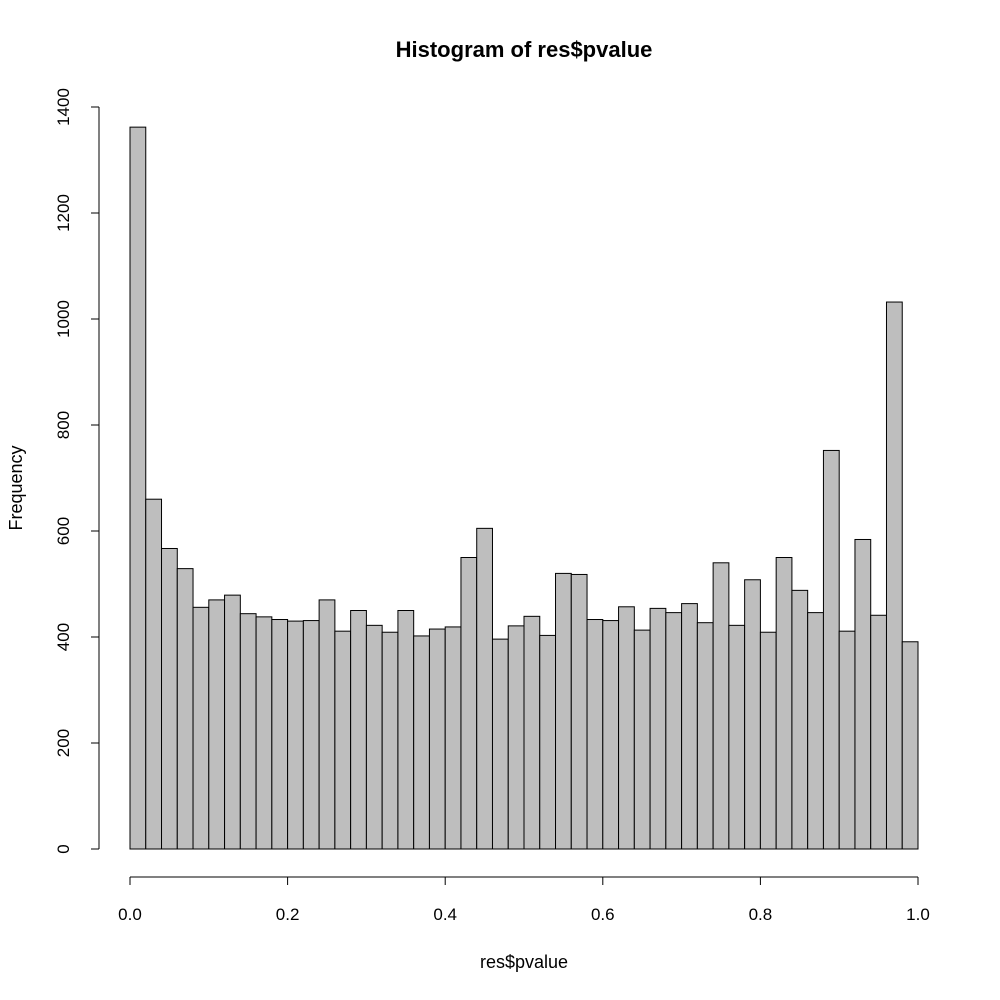 This screenshot has height=1000, width=1000. I want to click on y-axis-label: Frequency, so click(16, 487).